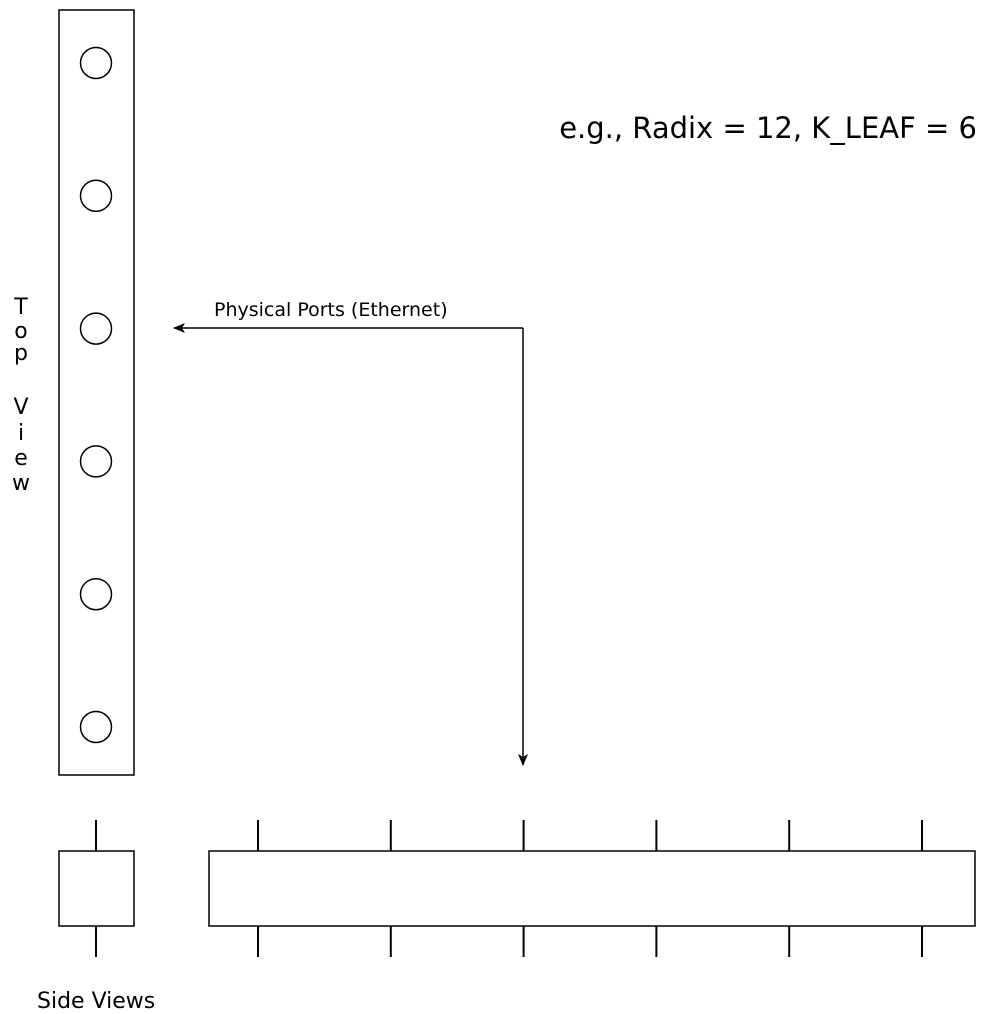 The height and width of the screenshot is (1014, 982). I want to click on top-view-switch-body, so click(96, 392).